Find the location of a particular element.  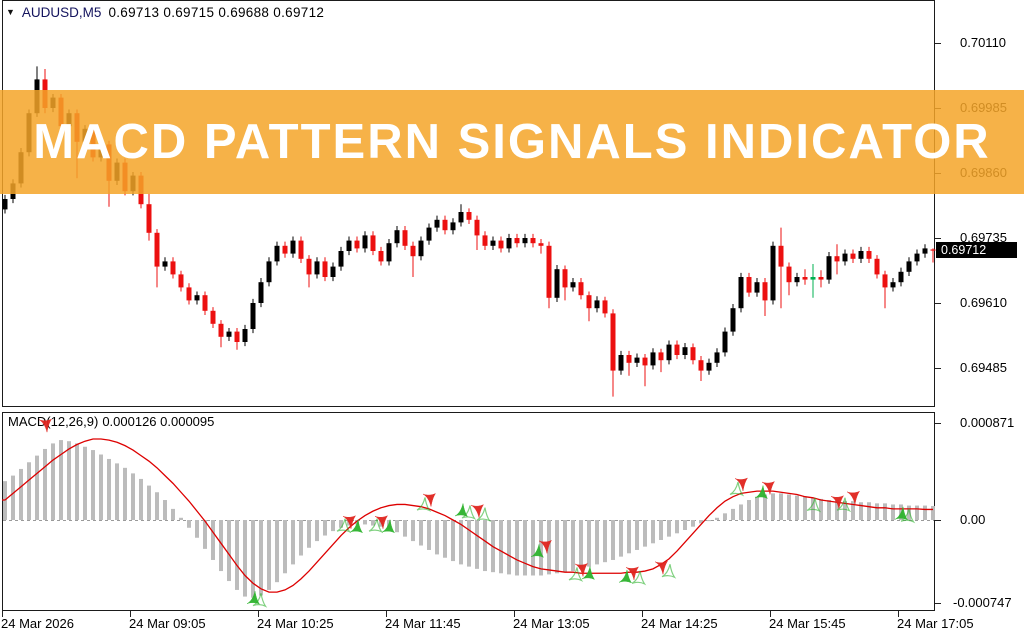

price-axis-label: 0.69485 is located at coordinates (983, 367).